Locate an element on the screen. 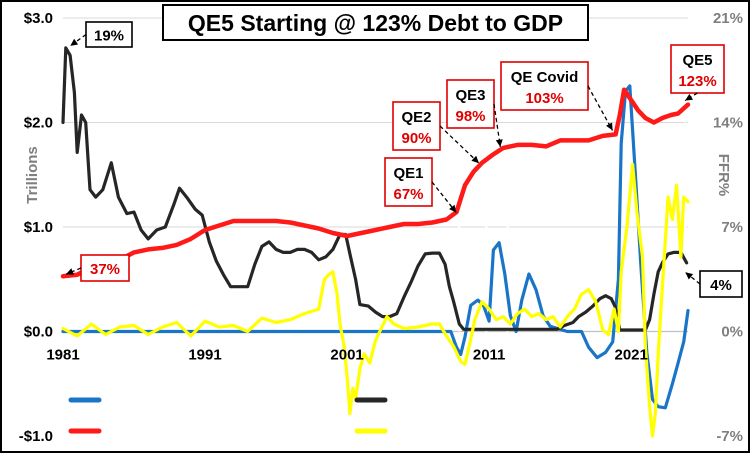 Image resolution: width=750 pixels, height=453 pixels. legend-item-1: FFR% is located at coordinates (393, 400).